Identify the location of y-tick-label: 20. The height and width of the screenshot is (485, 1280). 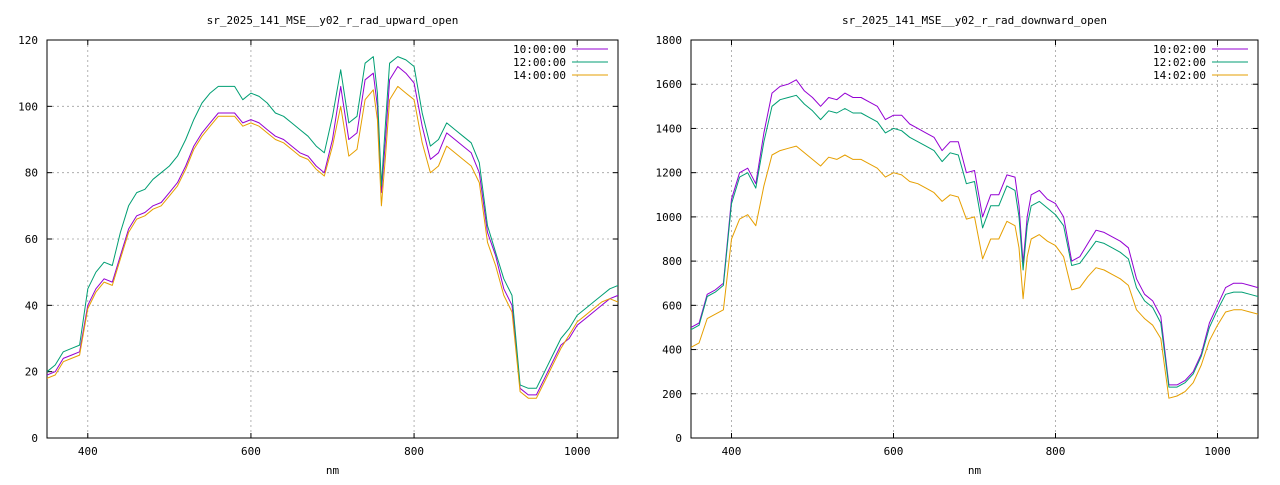
(31, 372).